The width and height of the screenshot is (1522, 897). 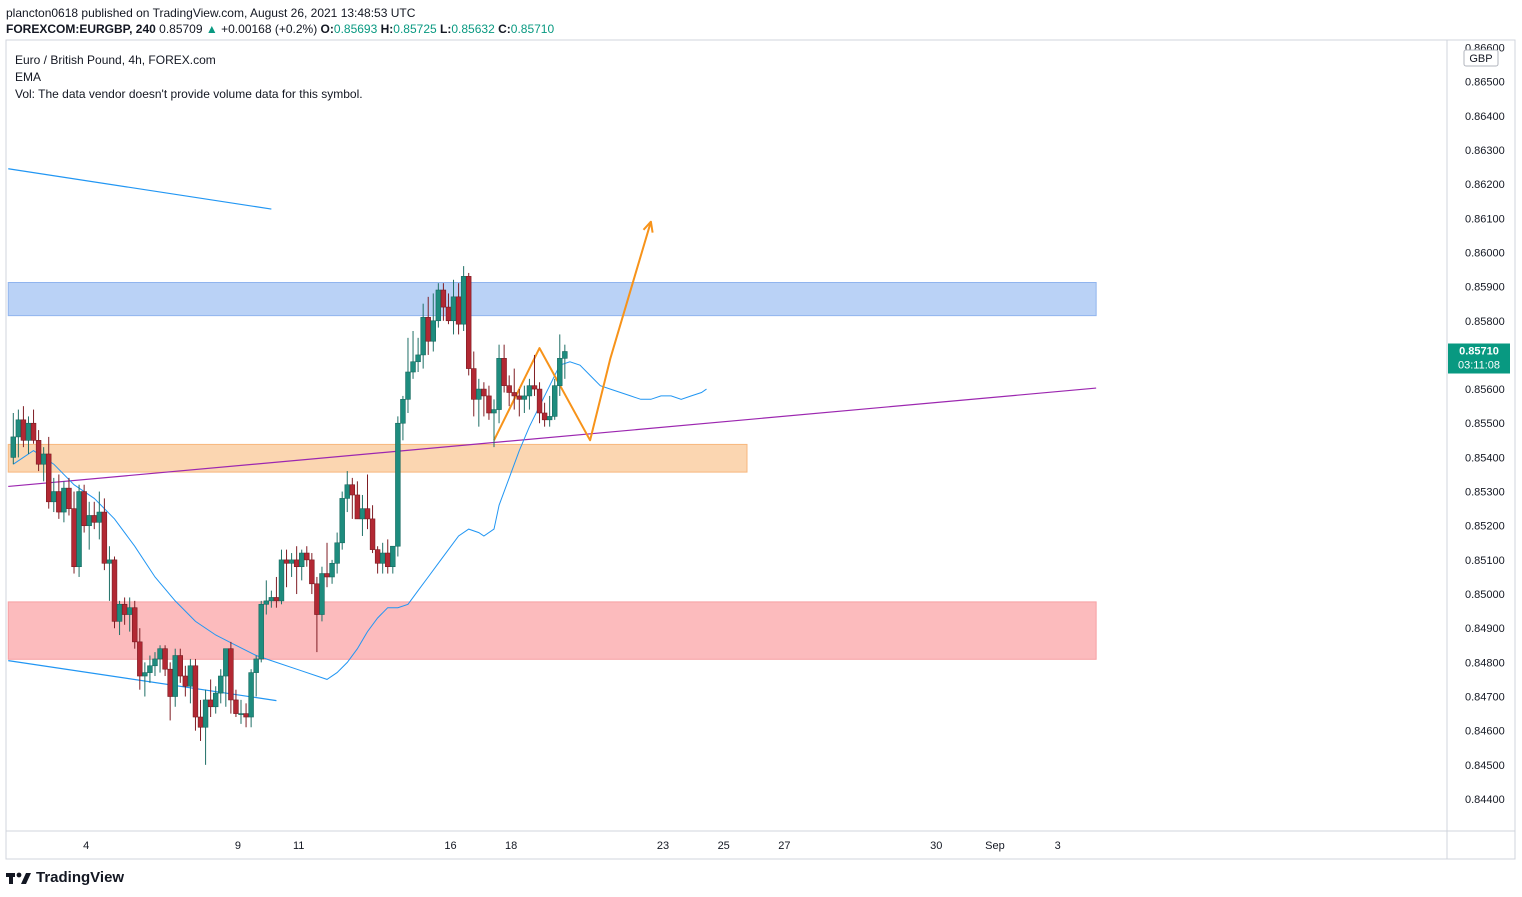 What do you see at coordinates (1485, 219) in the screenshot?
I see `price-tick-label: 0.86100` at bounding box center [1485, 219].